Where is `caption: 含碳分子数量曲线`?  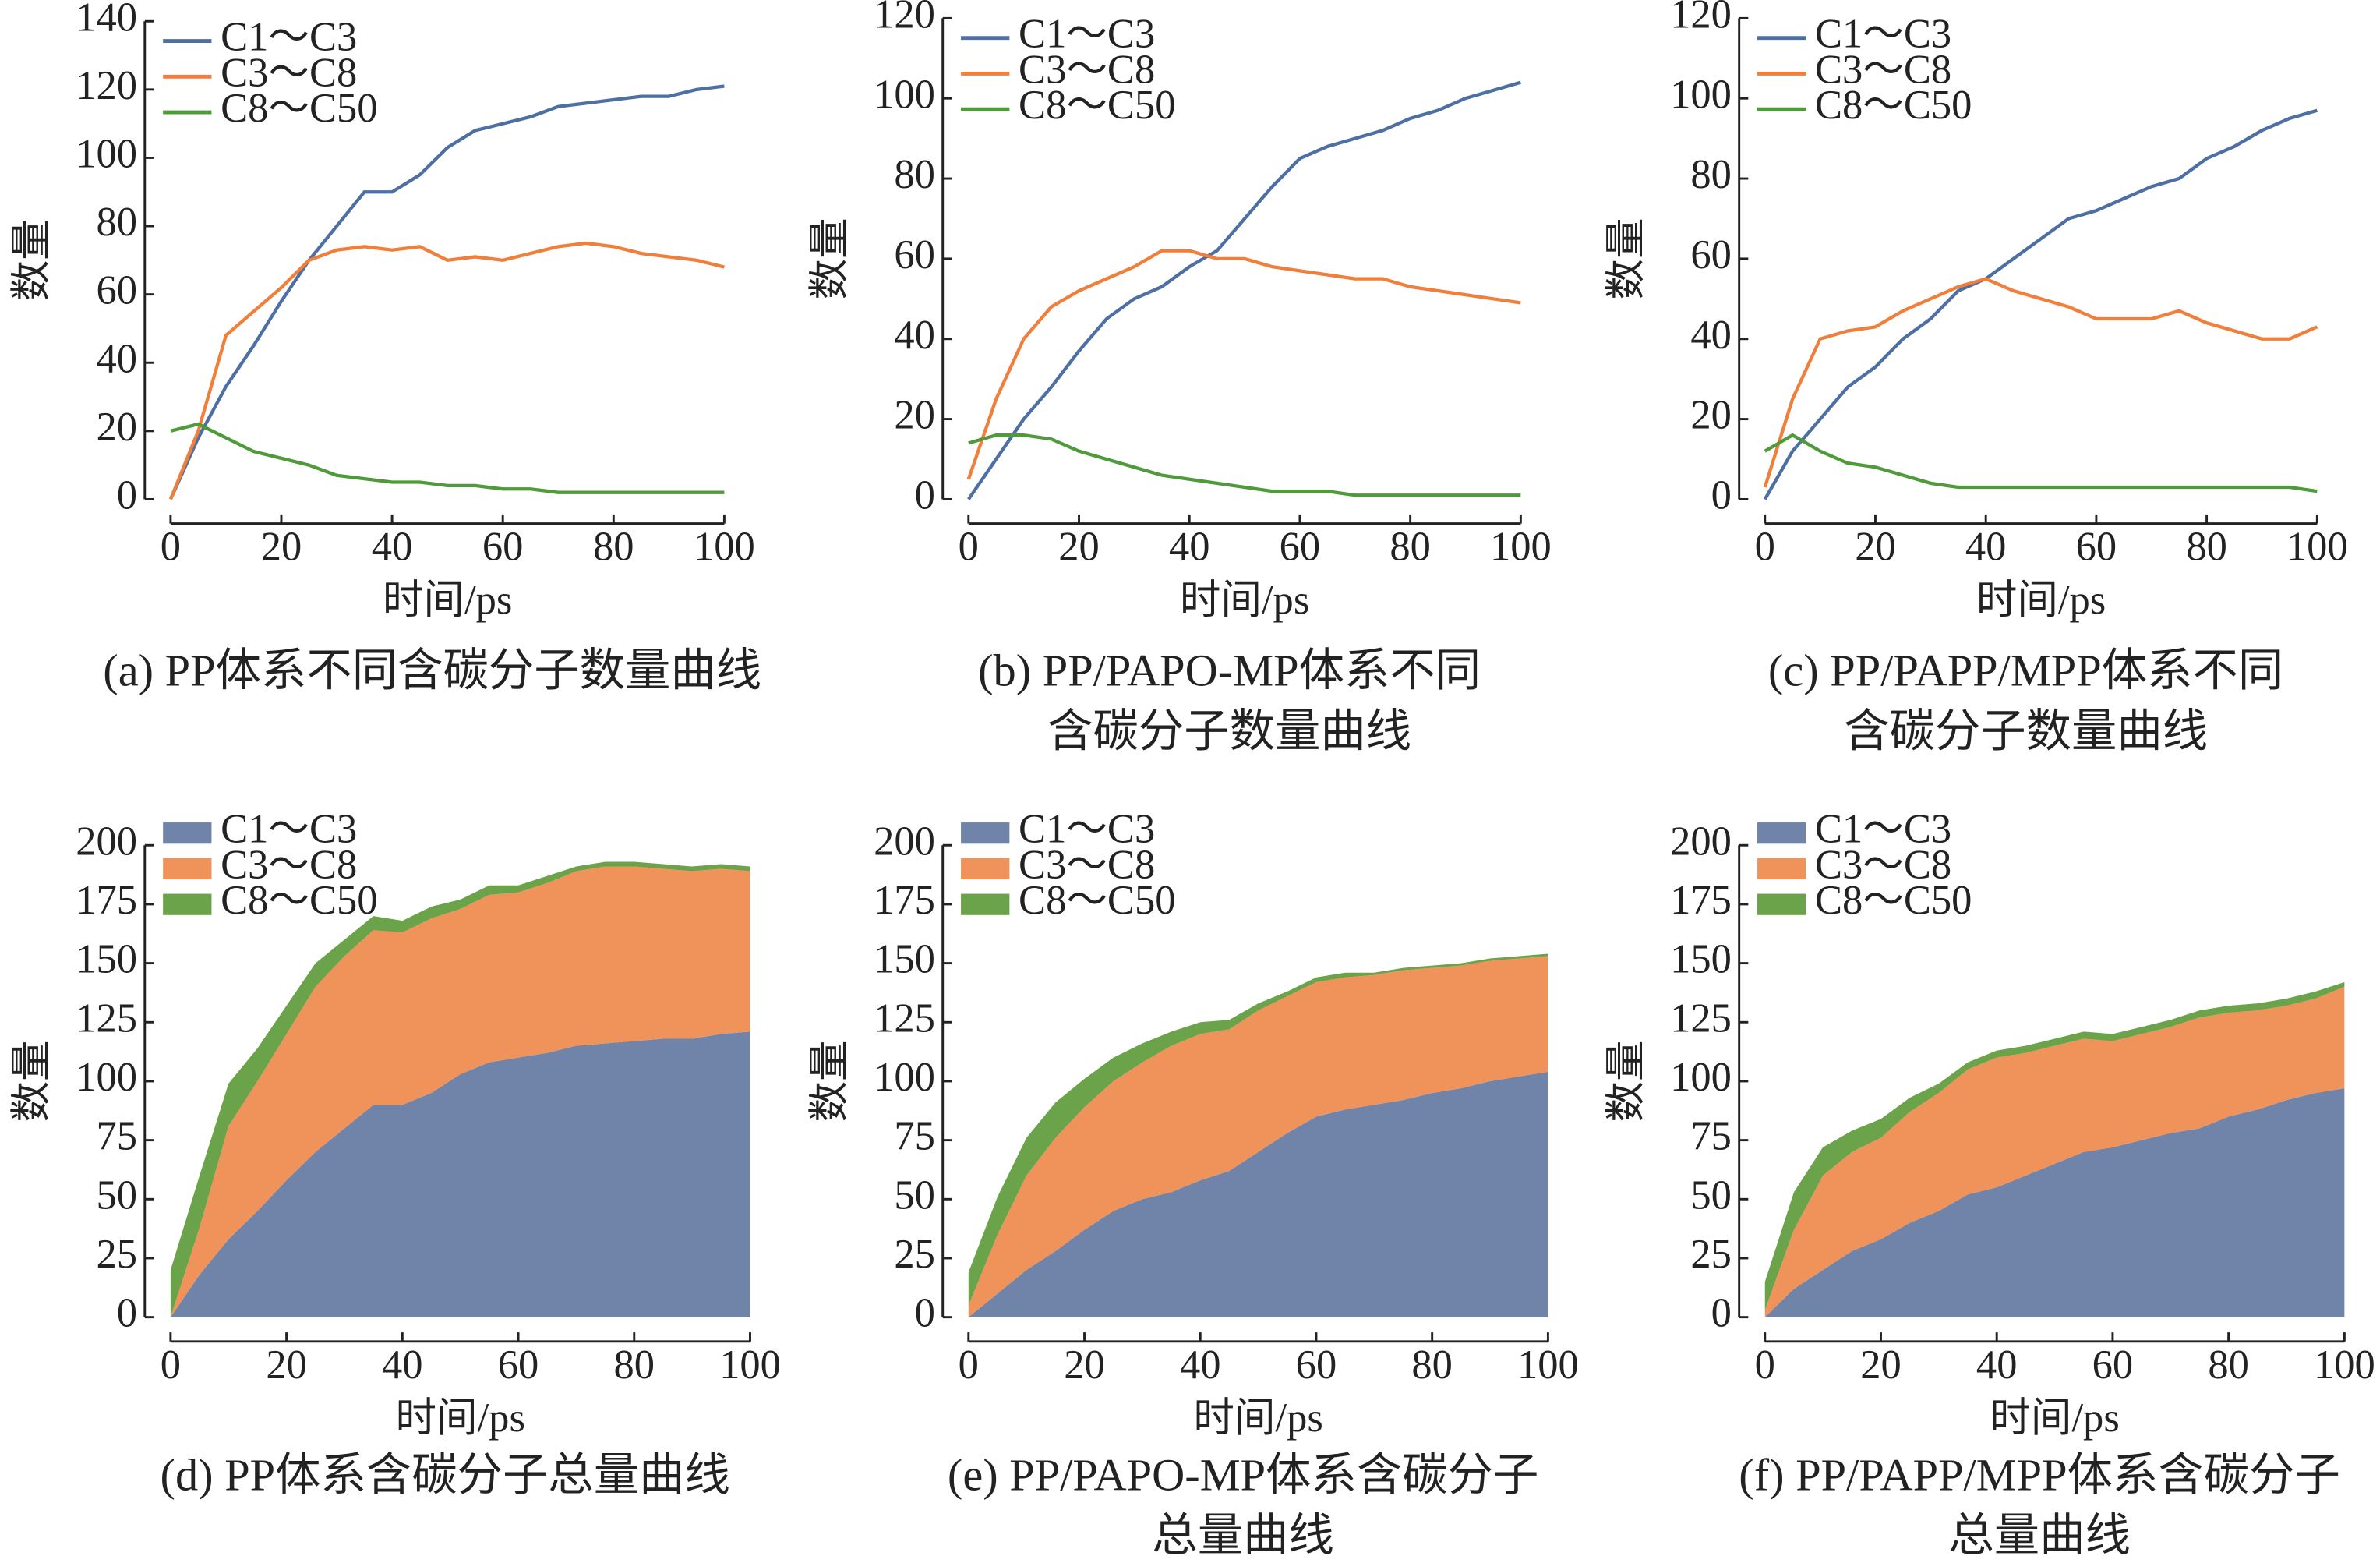 caption: 含碳分子数量曲线 is located at coordinates (1229, 731).